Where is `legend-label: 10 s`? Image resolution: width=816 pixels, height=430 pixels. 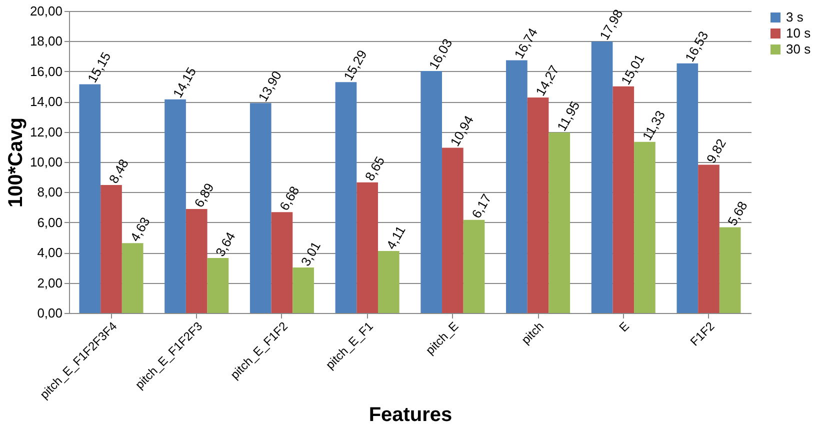 legend-label: 10 s is located at coordinates (799, 33).